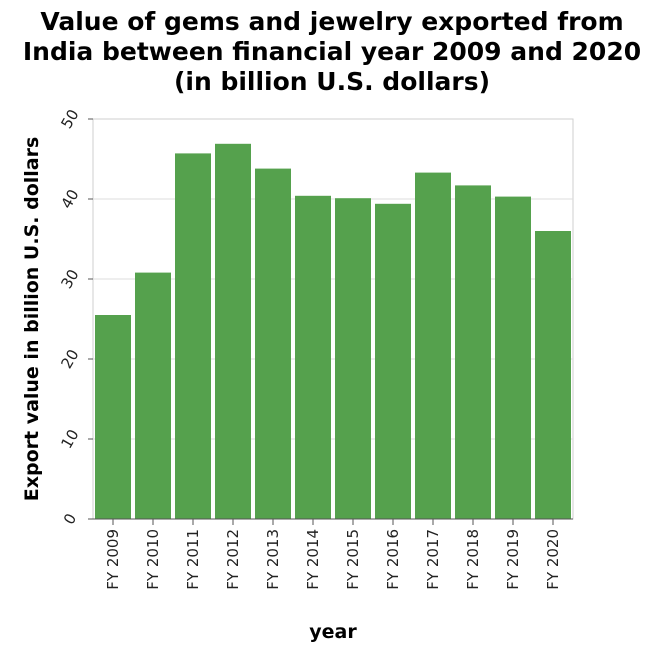 The width and height of the screenshot is (664, 650). Describe the element at coordinates (233, 559) in the screenshot. I see `x-tick-label: FY 2012` at that location.